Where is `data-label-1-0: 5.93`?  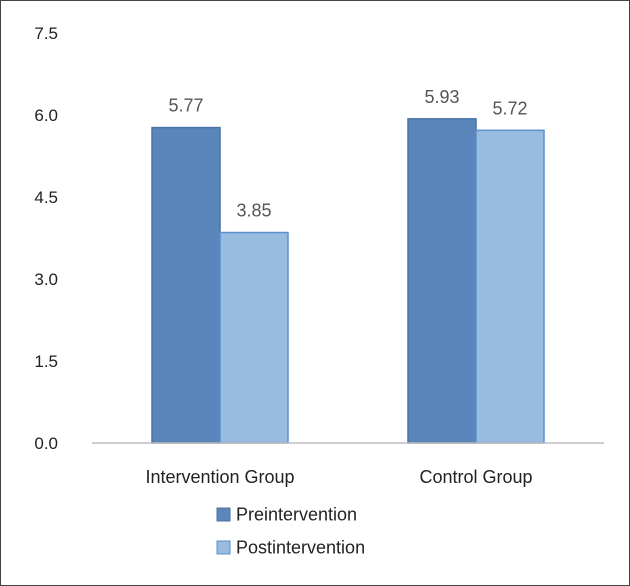 data-label-1-0: 5.93 is located at coordinates (441, 97).